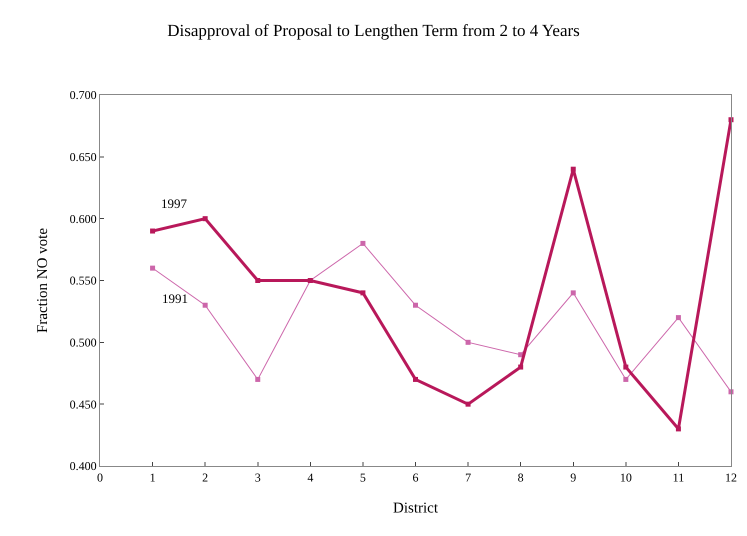  I want to click on y-axis-title: Fraction NO vote, so click(42, 280).